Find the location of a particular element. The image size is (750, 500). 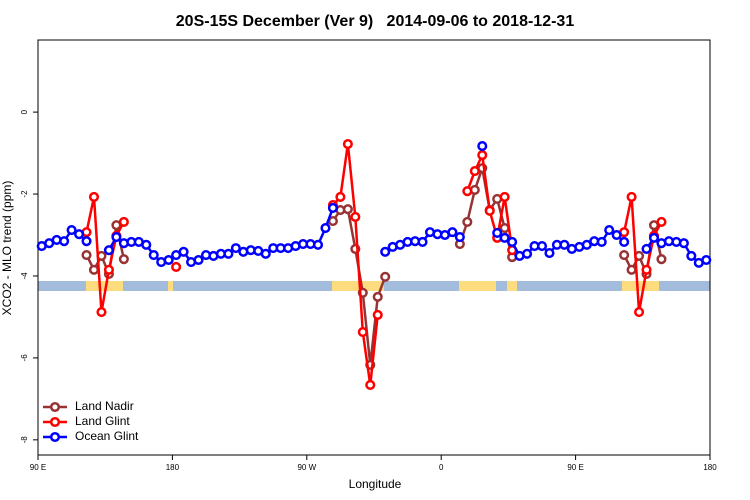

x-axis-label: Longitude is located at coordinates (375, 484).